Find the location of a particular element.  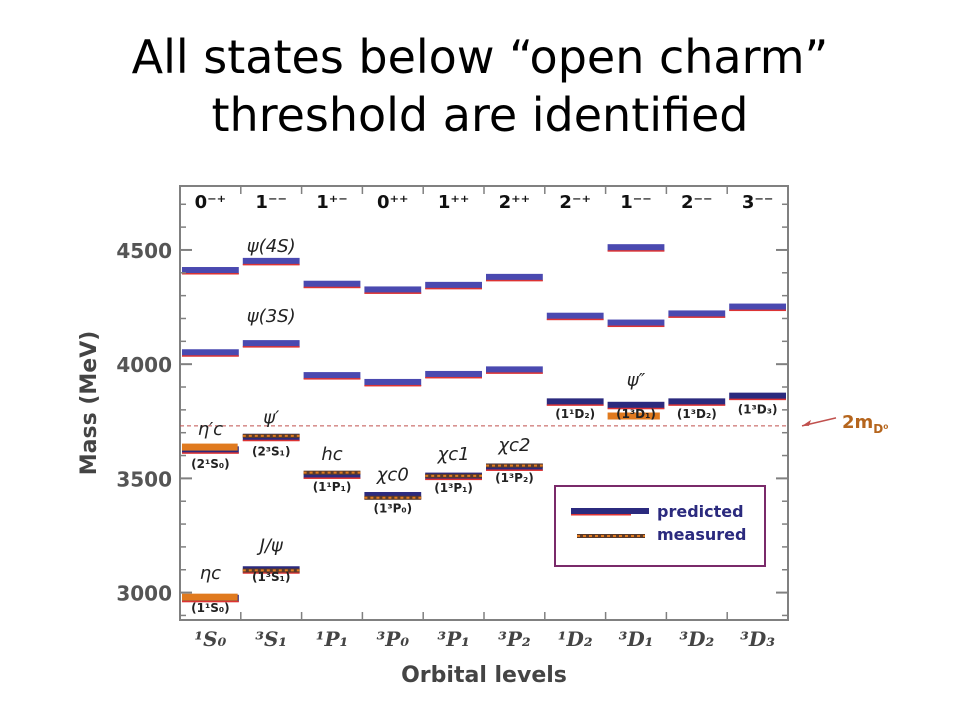

slide-title-line-2: threshold are identified is located at coordinates (480, 115).